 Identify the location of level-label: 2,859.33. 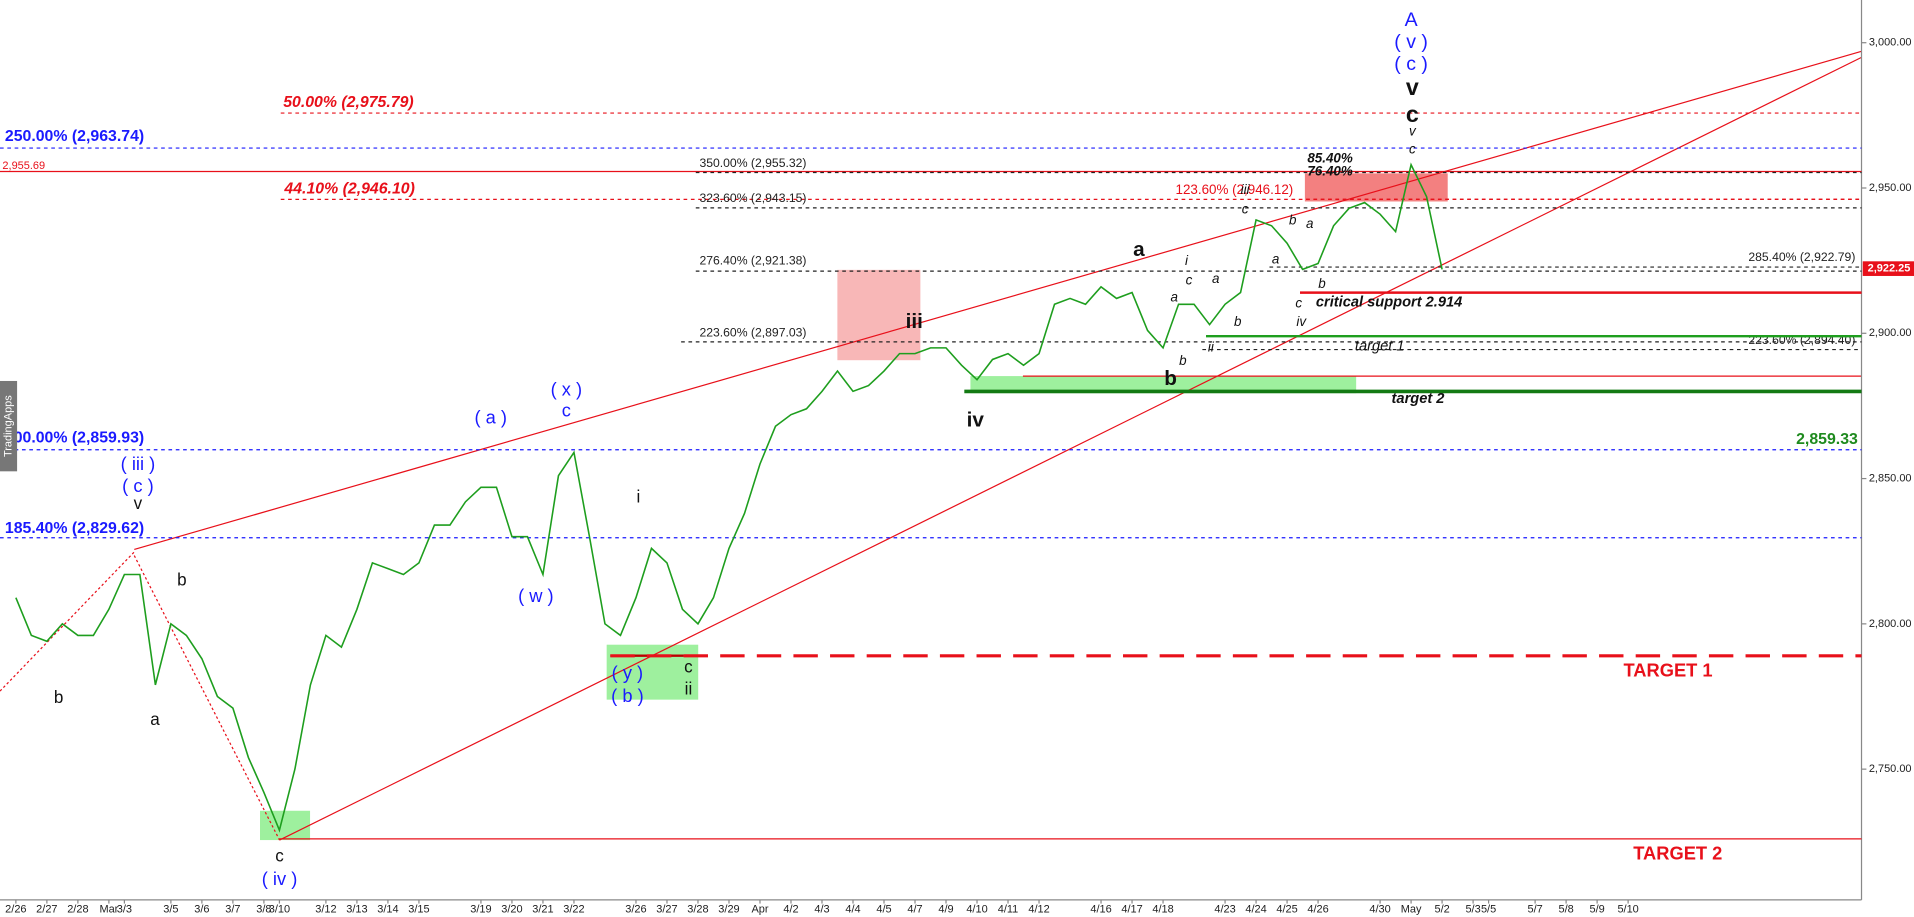
(1827, 439).